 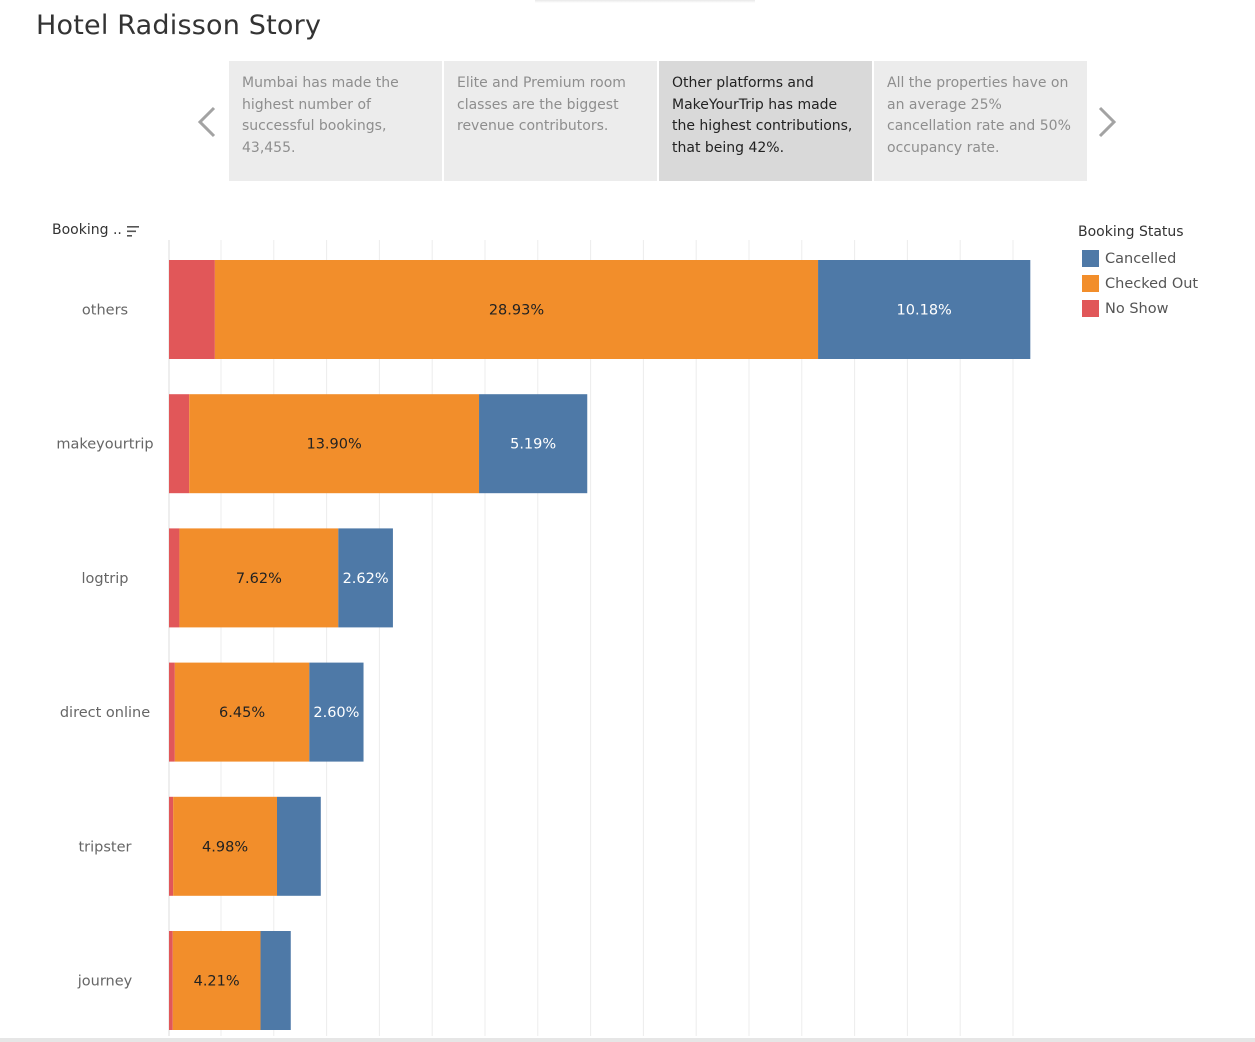 I want to click on legend-label: Checked Out, so click(x=1152, y=283).